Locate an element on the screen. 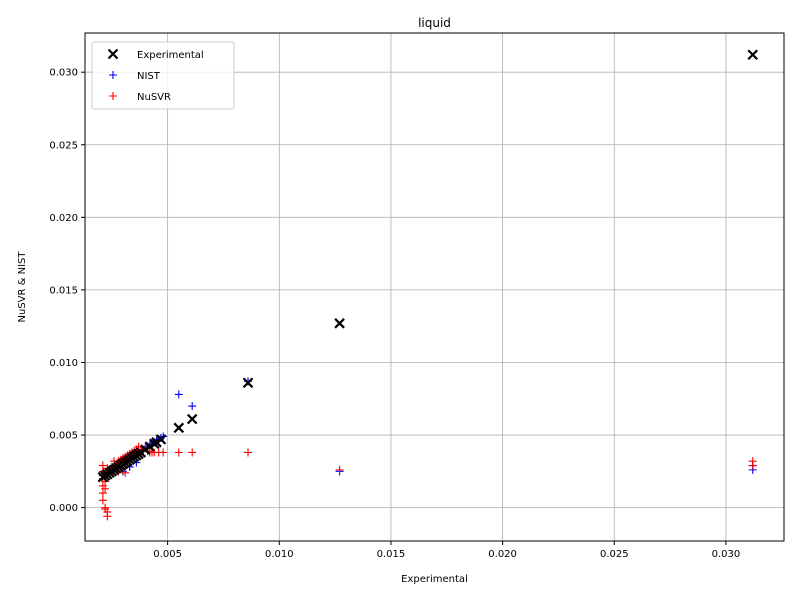 The width and height of the screenshot is (800, 600). legend-label-nusvr: NuSVR is located at coordinates (154, 97).